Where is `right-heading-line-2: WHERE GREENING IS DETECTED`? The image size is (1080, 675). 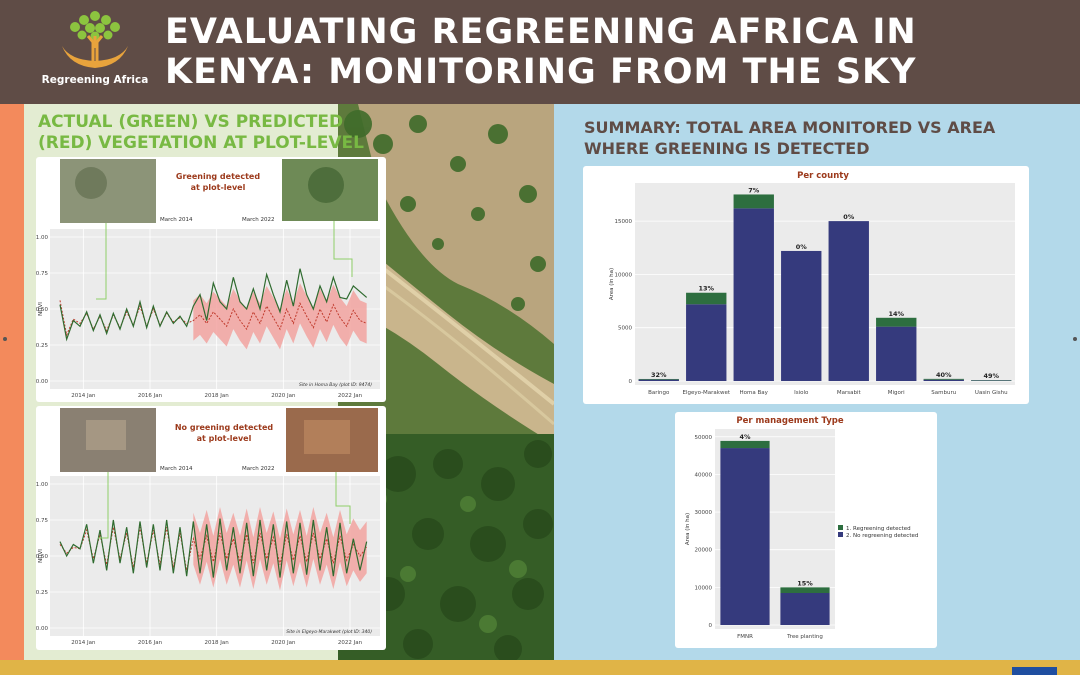
right-heading-line-2: WHERE GREENING IS DETECTED is located at coordinates (727, 148).